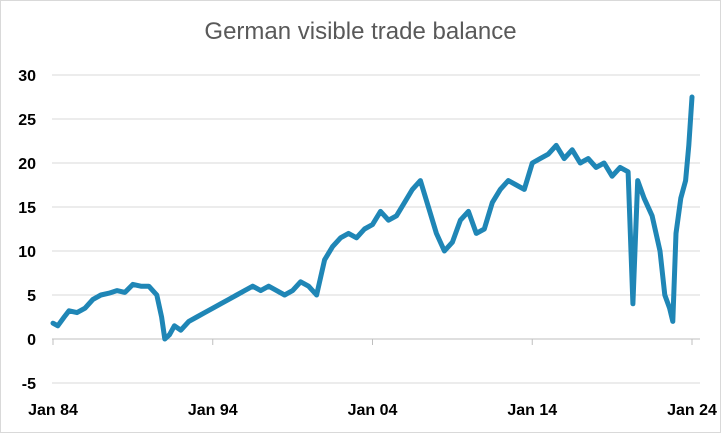 Image resolution: width=721 pixels, height=433 pixels. What do you see at coordinates (692, 410) in the screenshot?
I see `x-tick-label: Jan 24` at bounding box center [692, 410].